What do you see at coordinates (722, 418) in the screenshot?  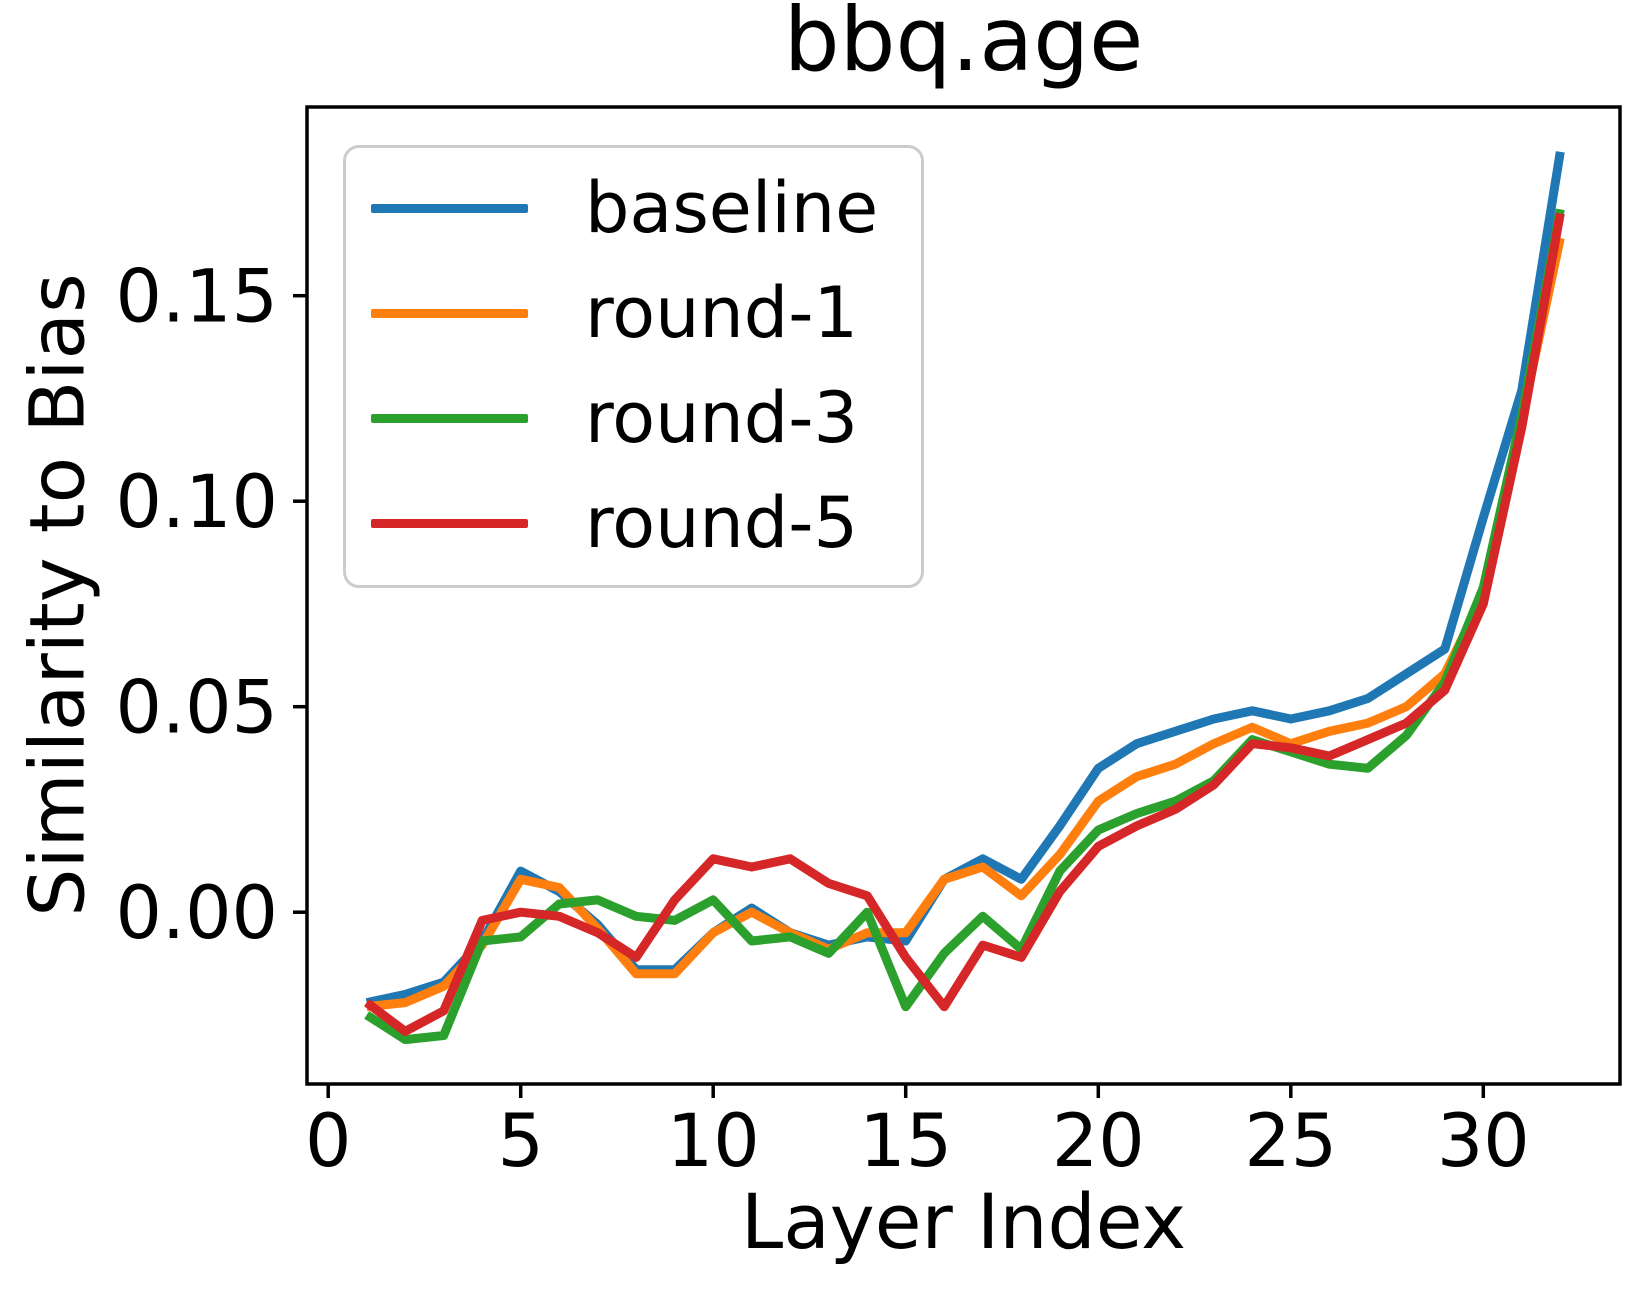 I see `legend-label-round-3: round-3` at bounding box center [722, 418].